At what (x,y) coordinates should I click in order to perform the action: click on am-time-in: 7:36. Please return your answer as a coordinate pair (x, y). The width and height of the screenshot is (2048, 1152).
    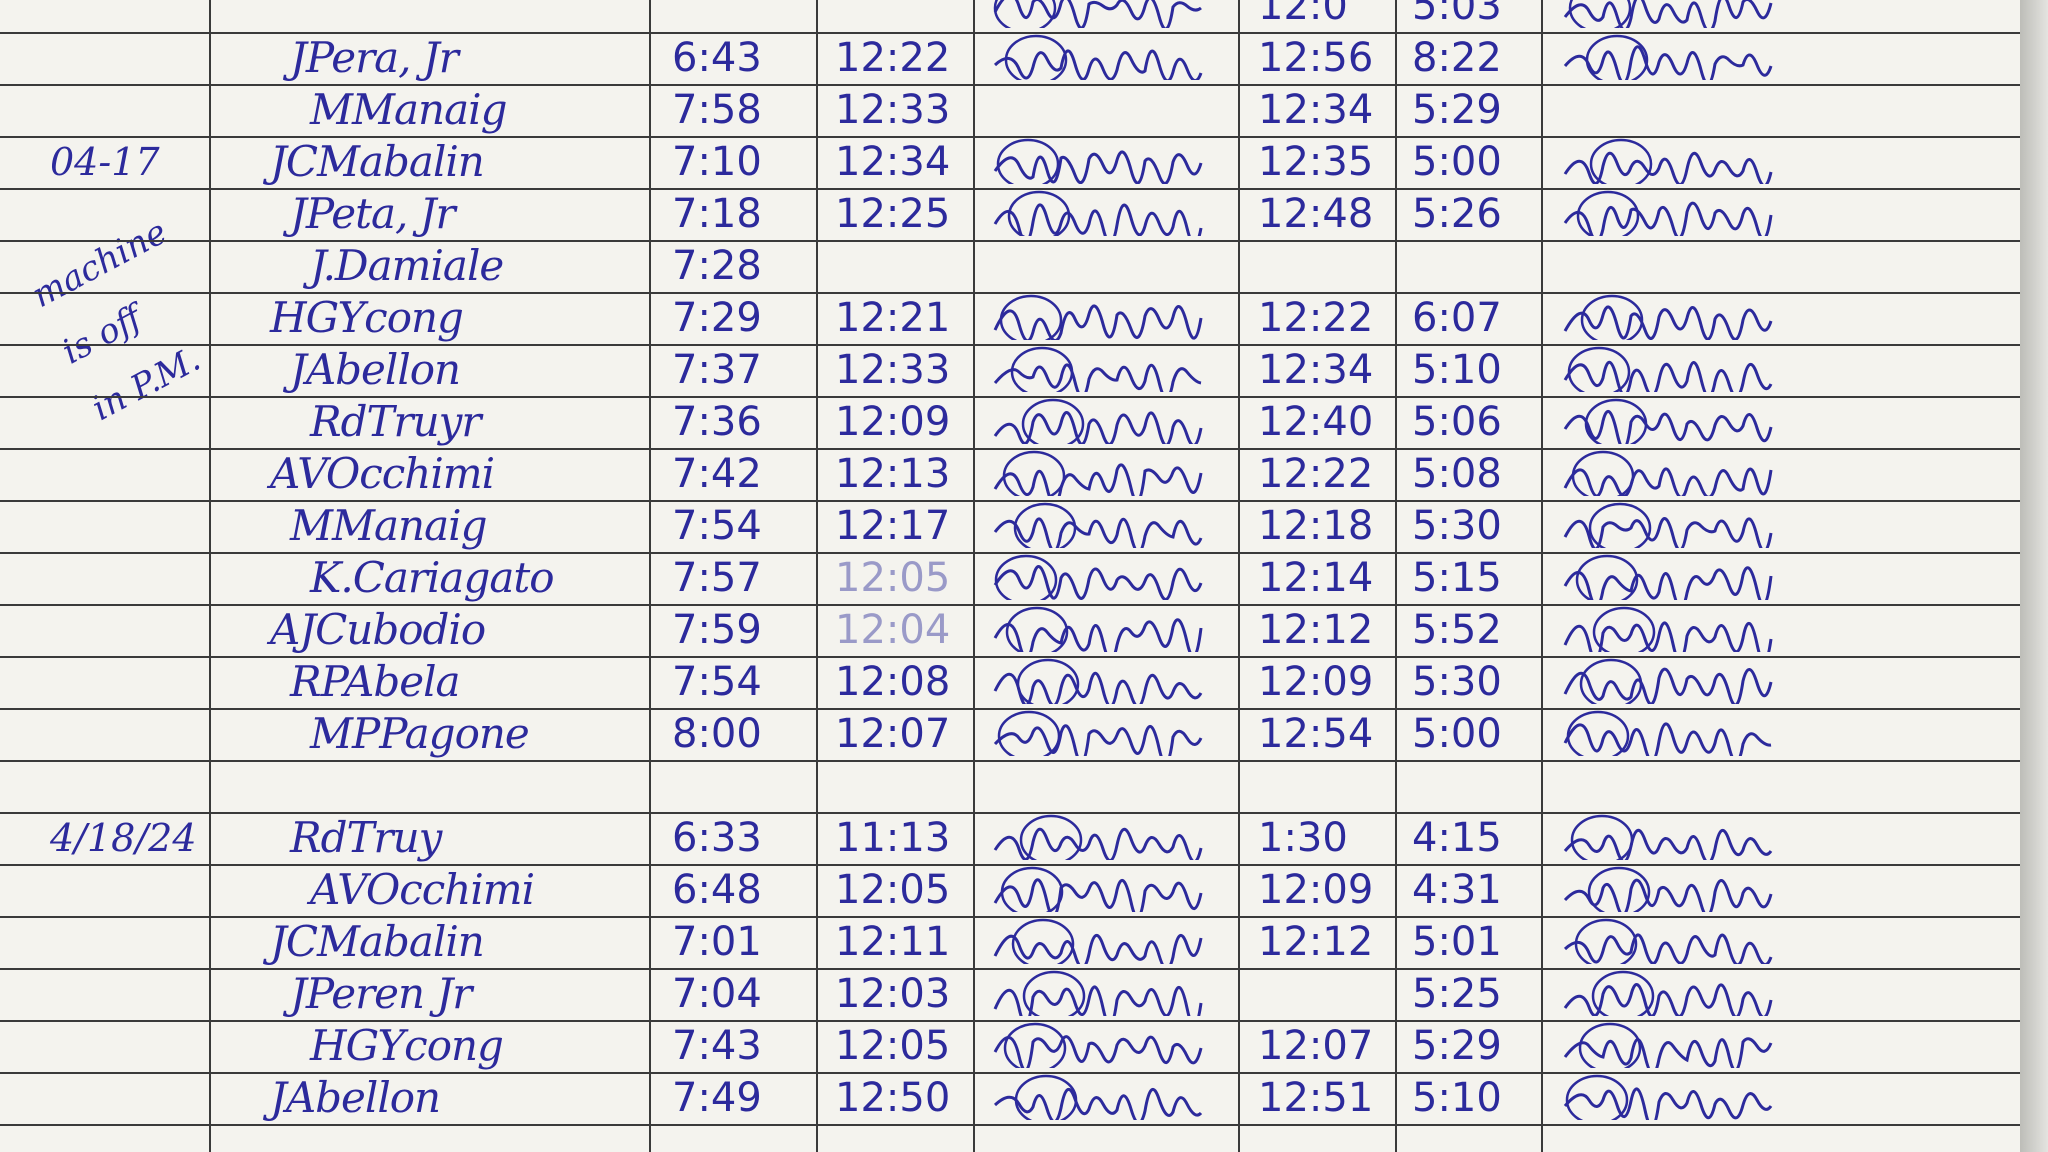
    Looking at the image, I should click on (717, 422).